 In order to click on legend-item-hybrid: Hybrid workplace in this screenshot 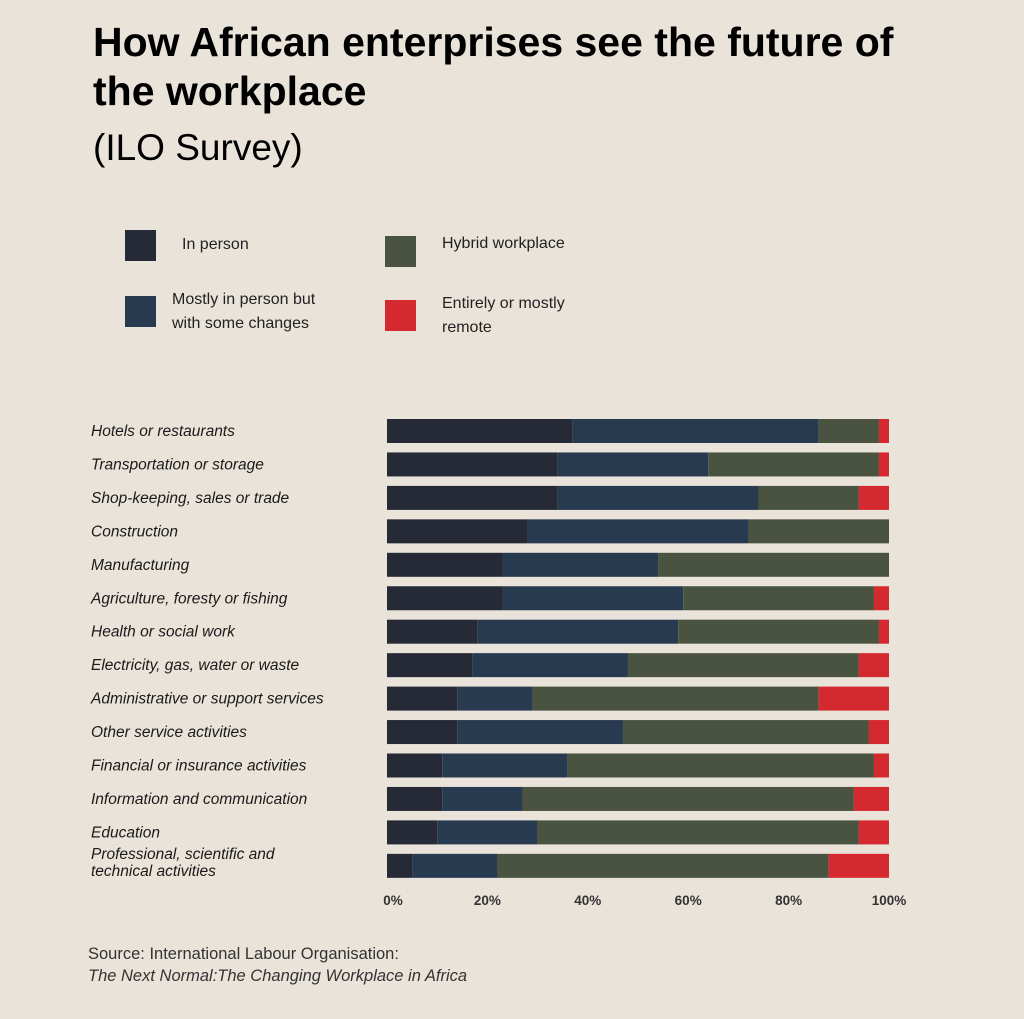, I will do `click(508, 251)`.